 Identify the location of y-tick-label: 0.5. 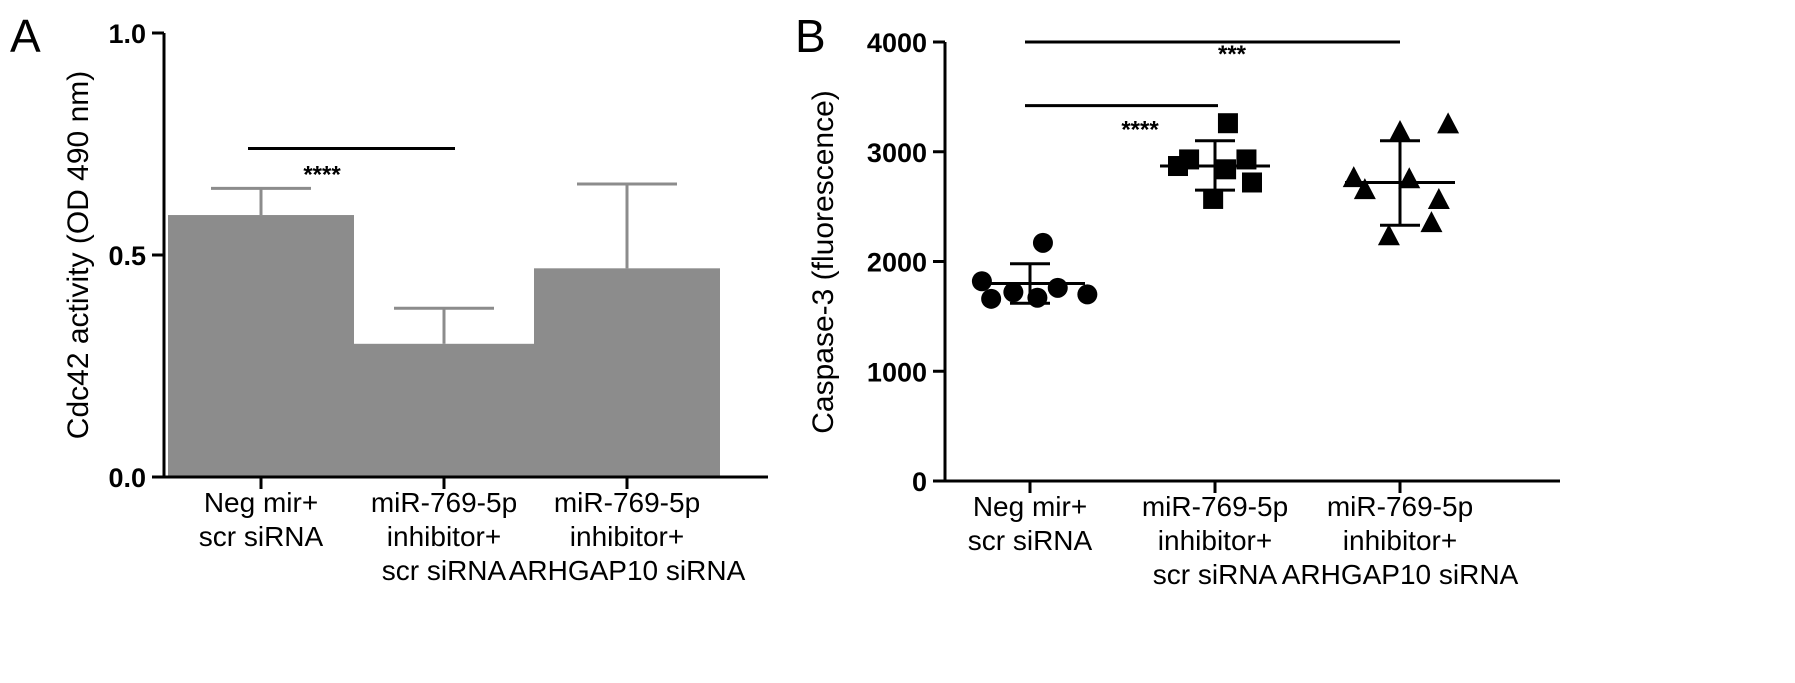
(127, 256).